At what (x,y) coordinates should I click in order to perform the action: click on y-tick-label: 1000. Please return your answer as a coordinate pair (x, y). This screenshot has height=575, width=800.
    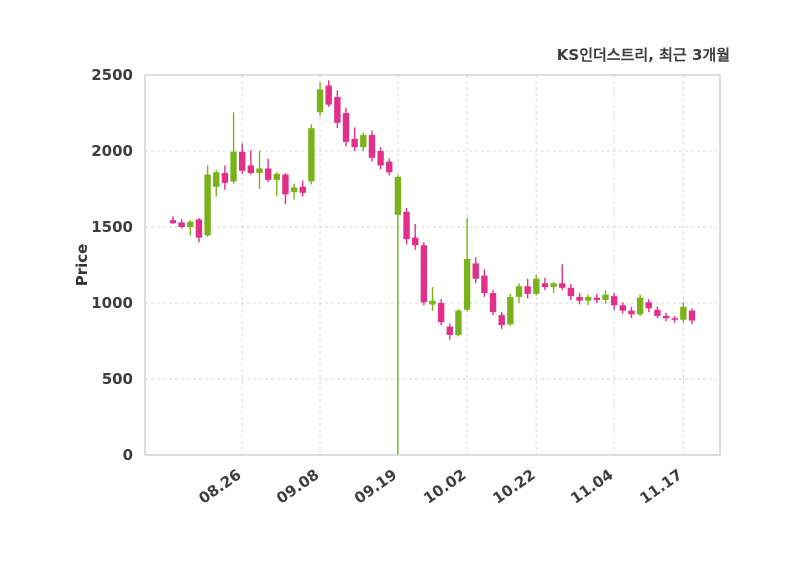
    Looking at the image, I should click on (112, 303).